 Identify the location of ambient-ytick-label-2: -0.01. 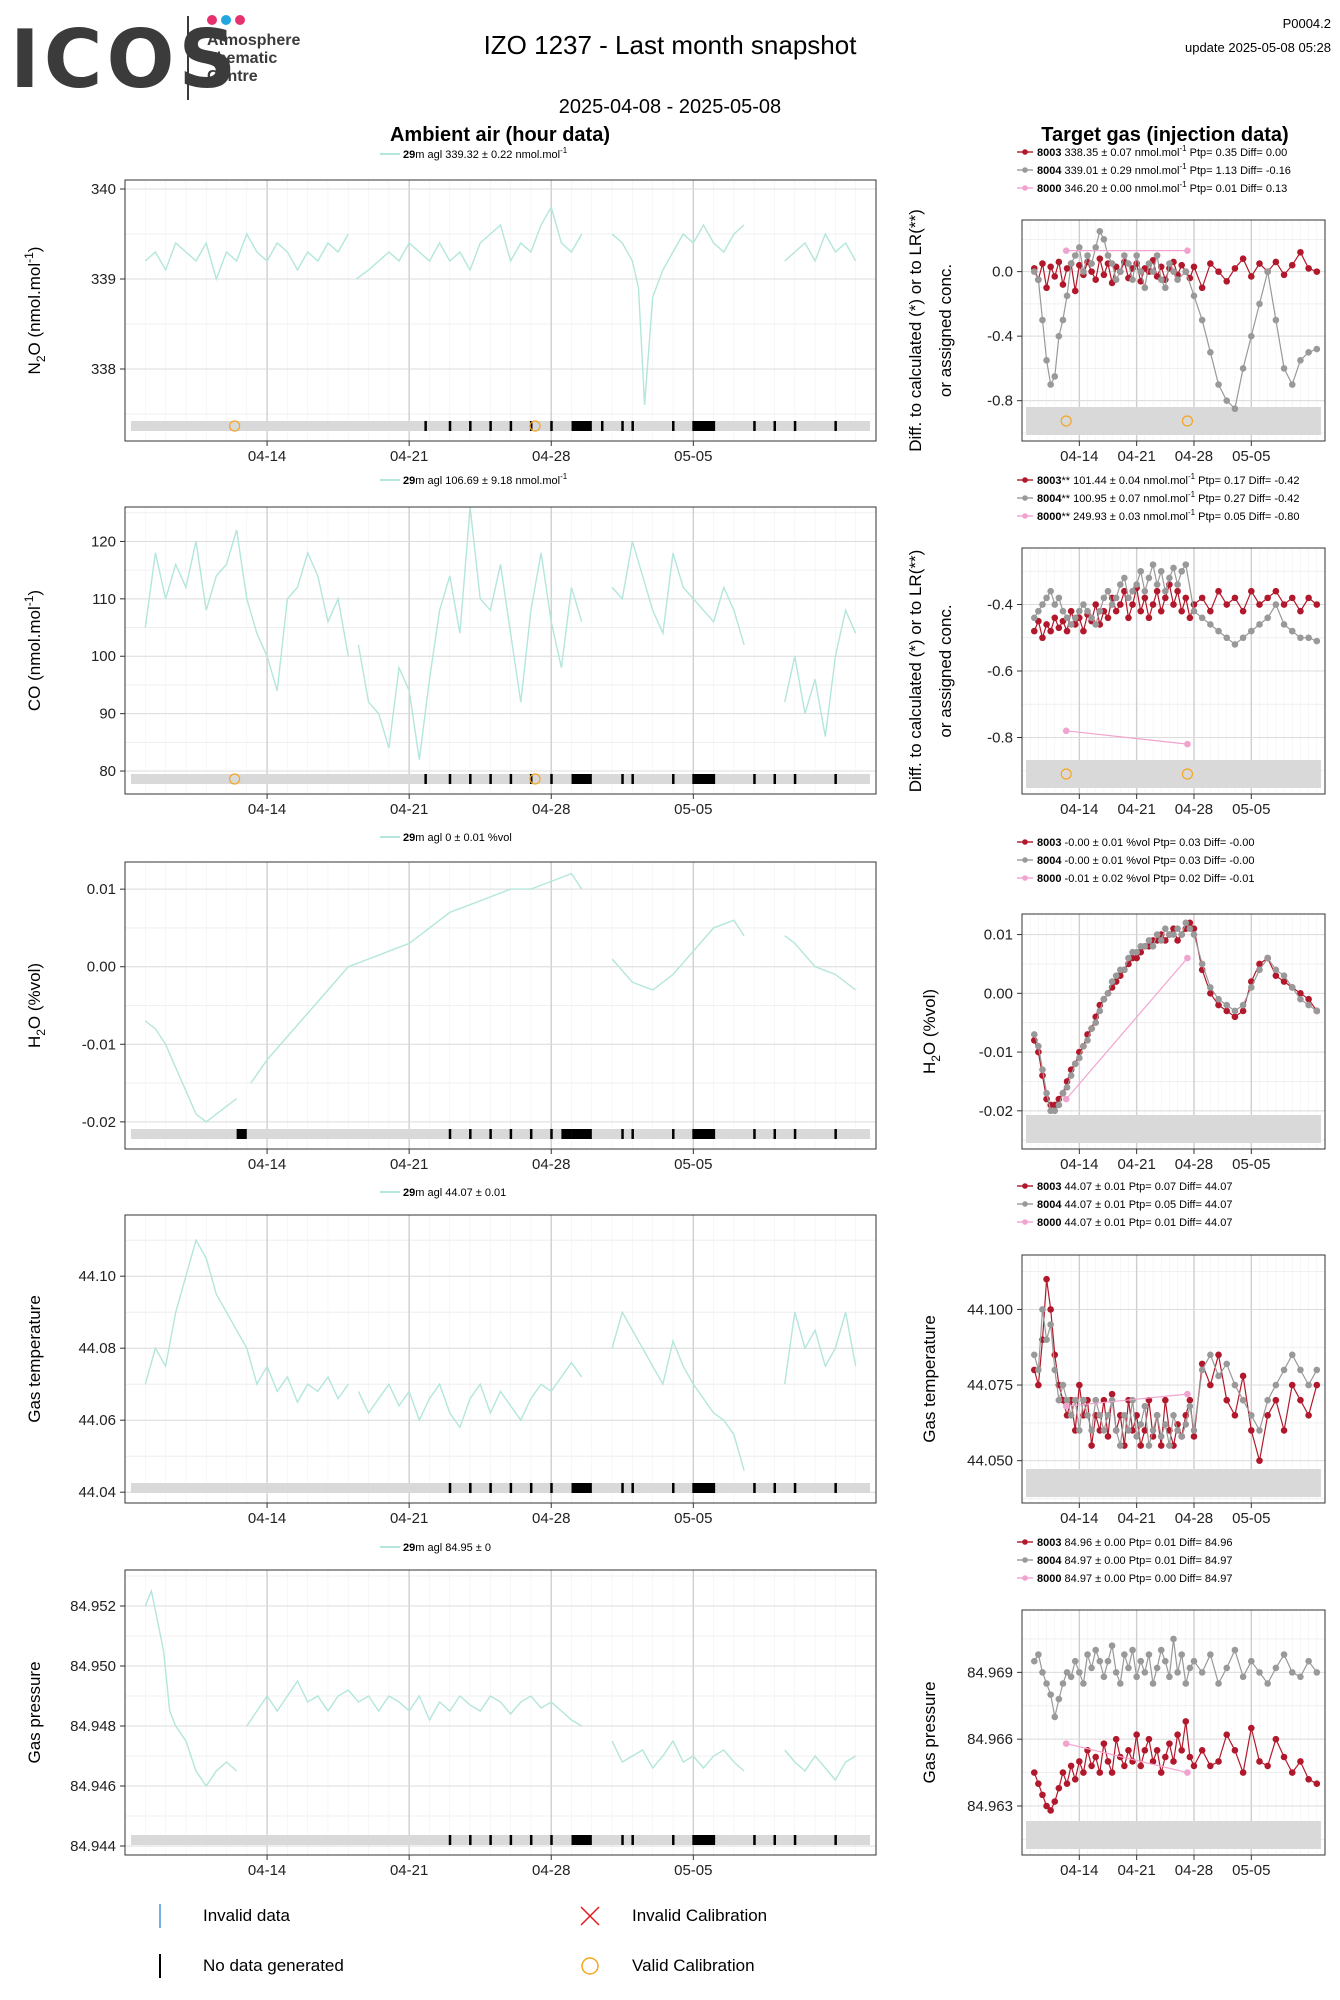
(99, 1044).